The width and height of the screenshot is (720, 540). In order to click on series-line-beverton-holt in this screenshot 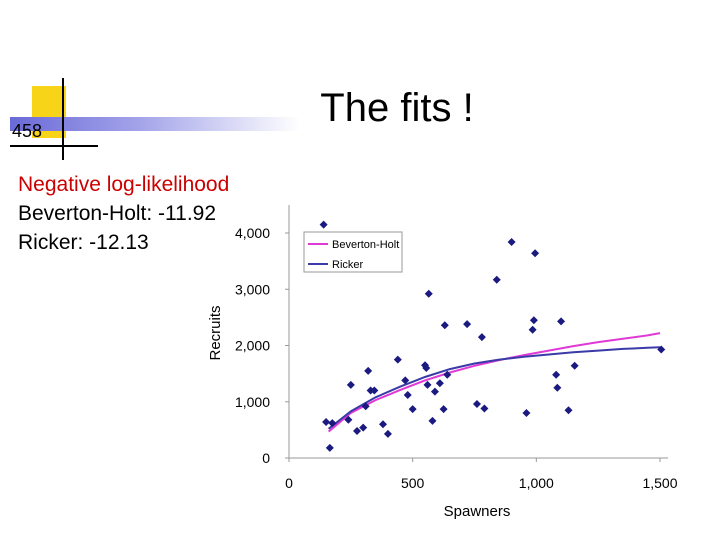, I will do `click(494, 382)`.